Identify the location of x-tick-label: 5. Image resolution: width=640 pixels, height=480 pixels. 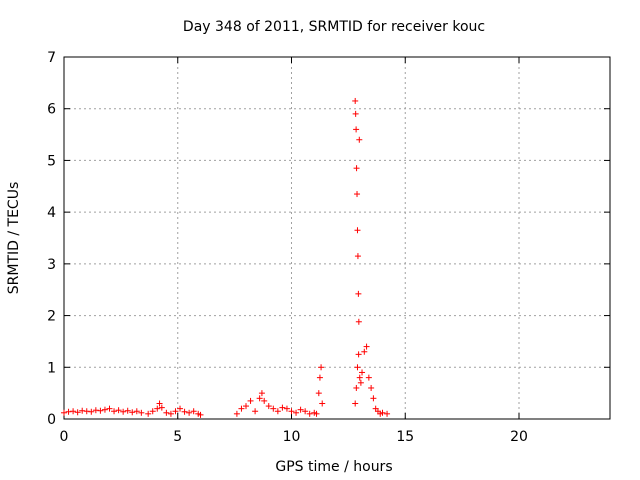
(177, 437).